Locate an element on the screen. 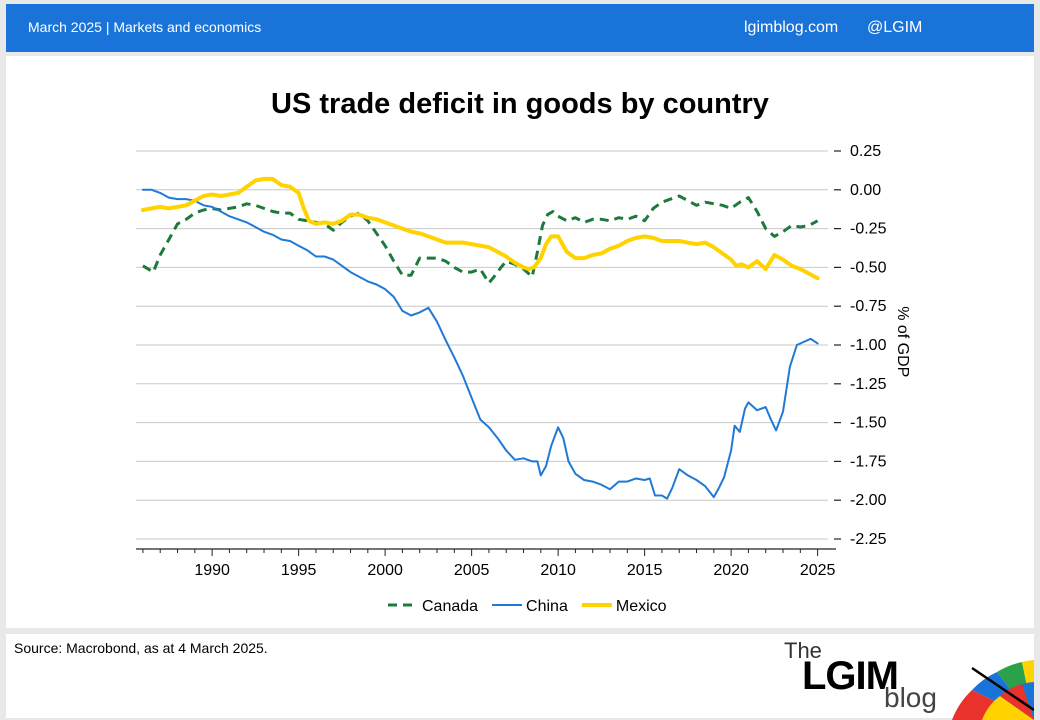 This screenshot has width=1040, height=720. umbrella-icon is located at coordinates (993, 690).